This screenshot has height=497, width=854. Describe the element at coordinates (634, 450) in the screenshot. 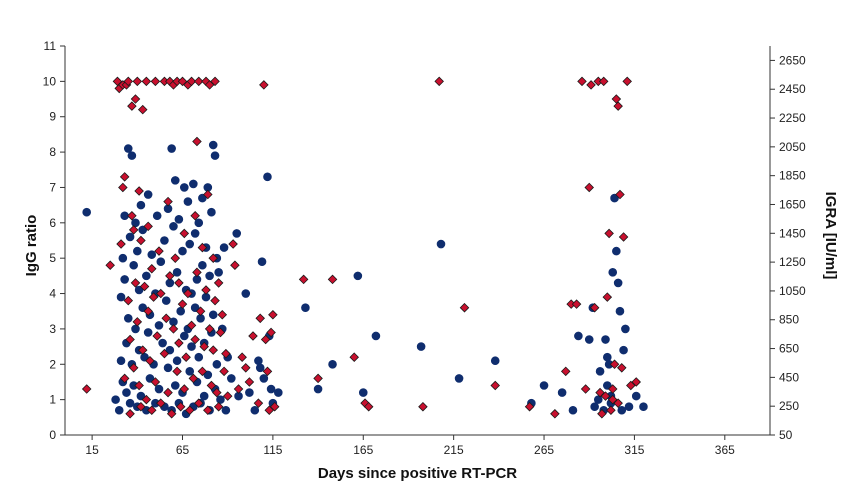

I see `x-tick-label: 315` at that location.